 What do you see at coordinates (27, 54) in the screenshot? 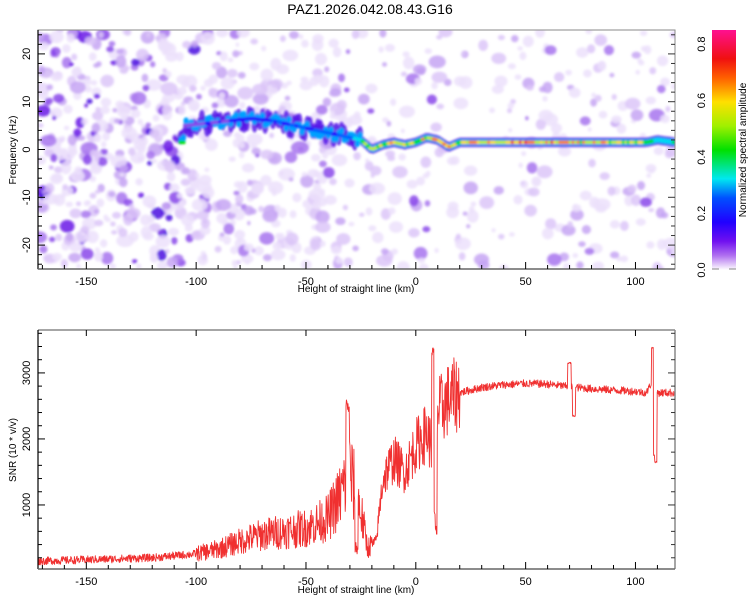
I see `spectrogram-y-tick-label: 20` at bounding box center [27, 54].